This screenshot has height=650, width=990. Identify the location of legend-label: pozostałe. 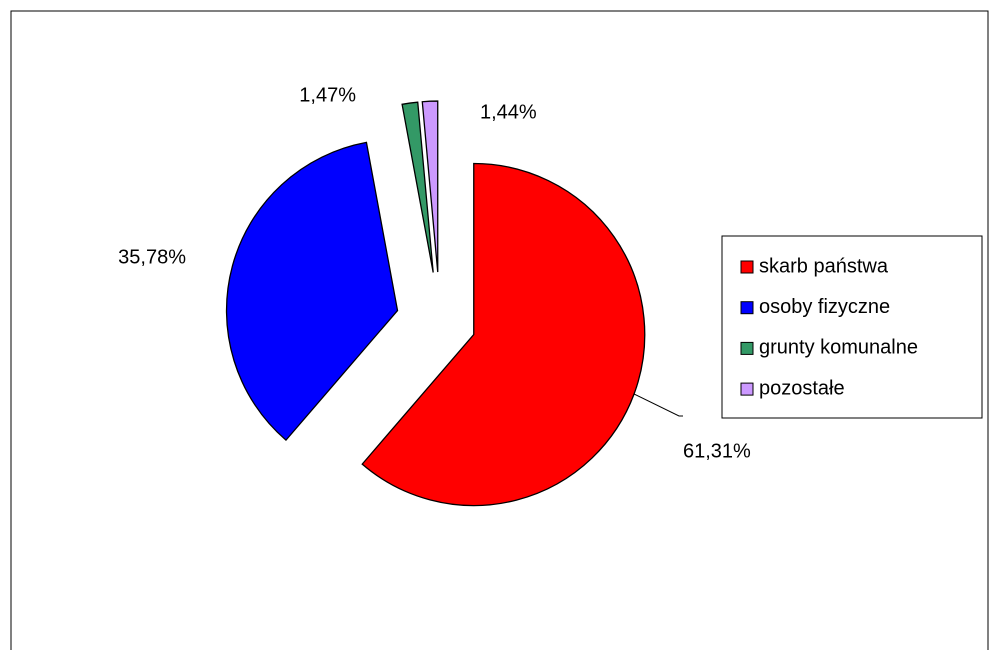
(802, 388).